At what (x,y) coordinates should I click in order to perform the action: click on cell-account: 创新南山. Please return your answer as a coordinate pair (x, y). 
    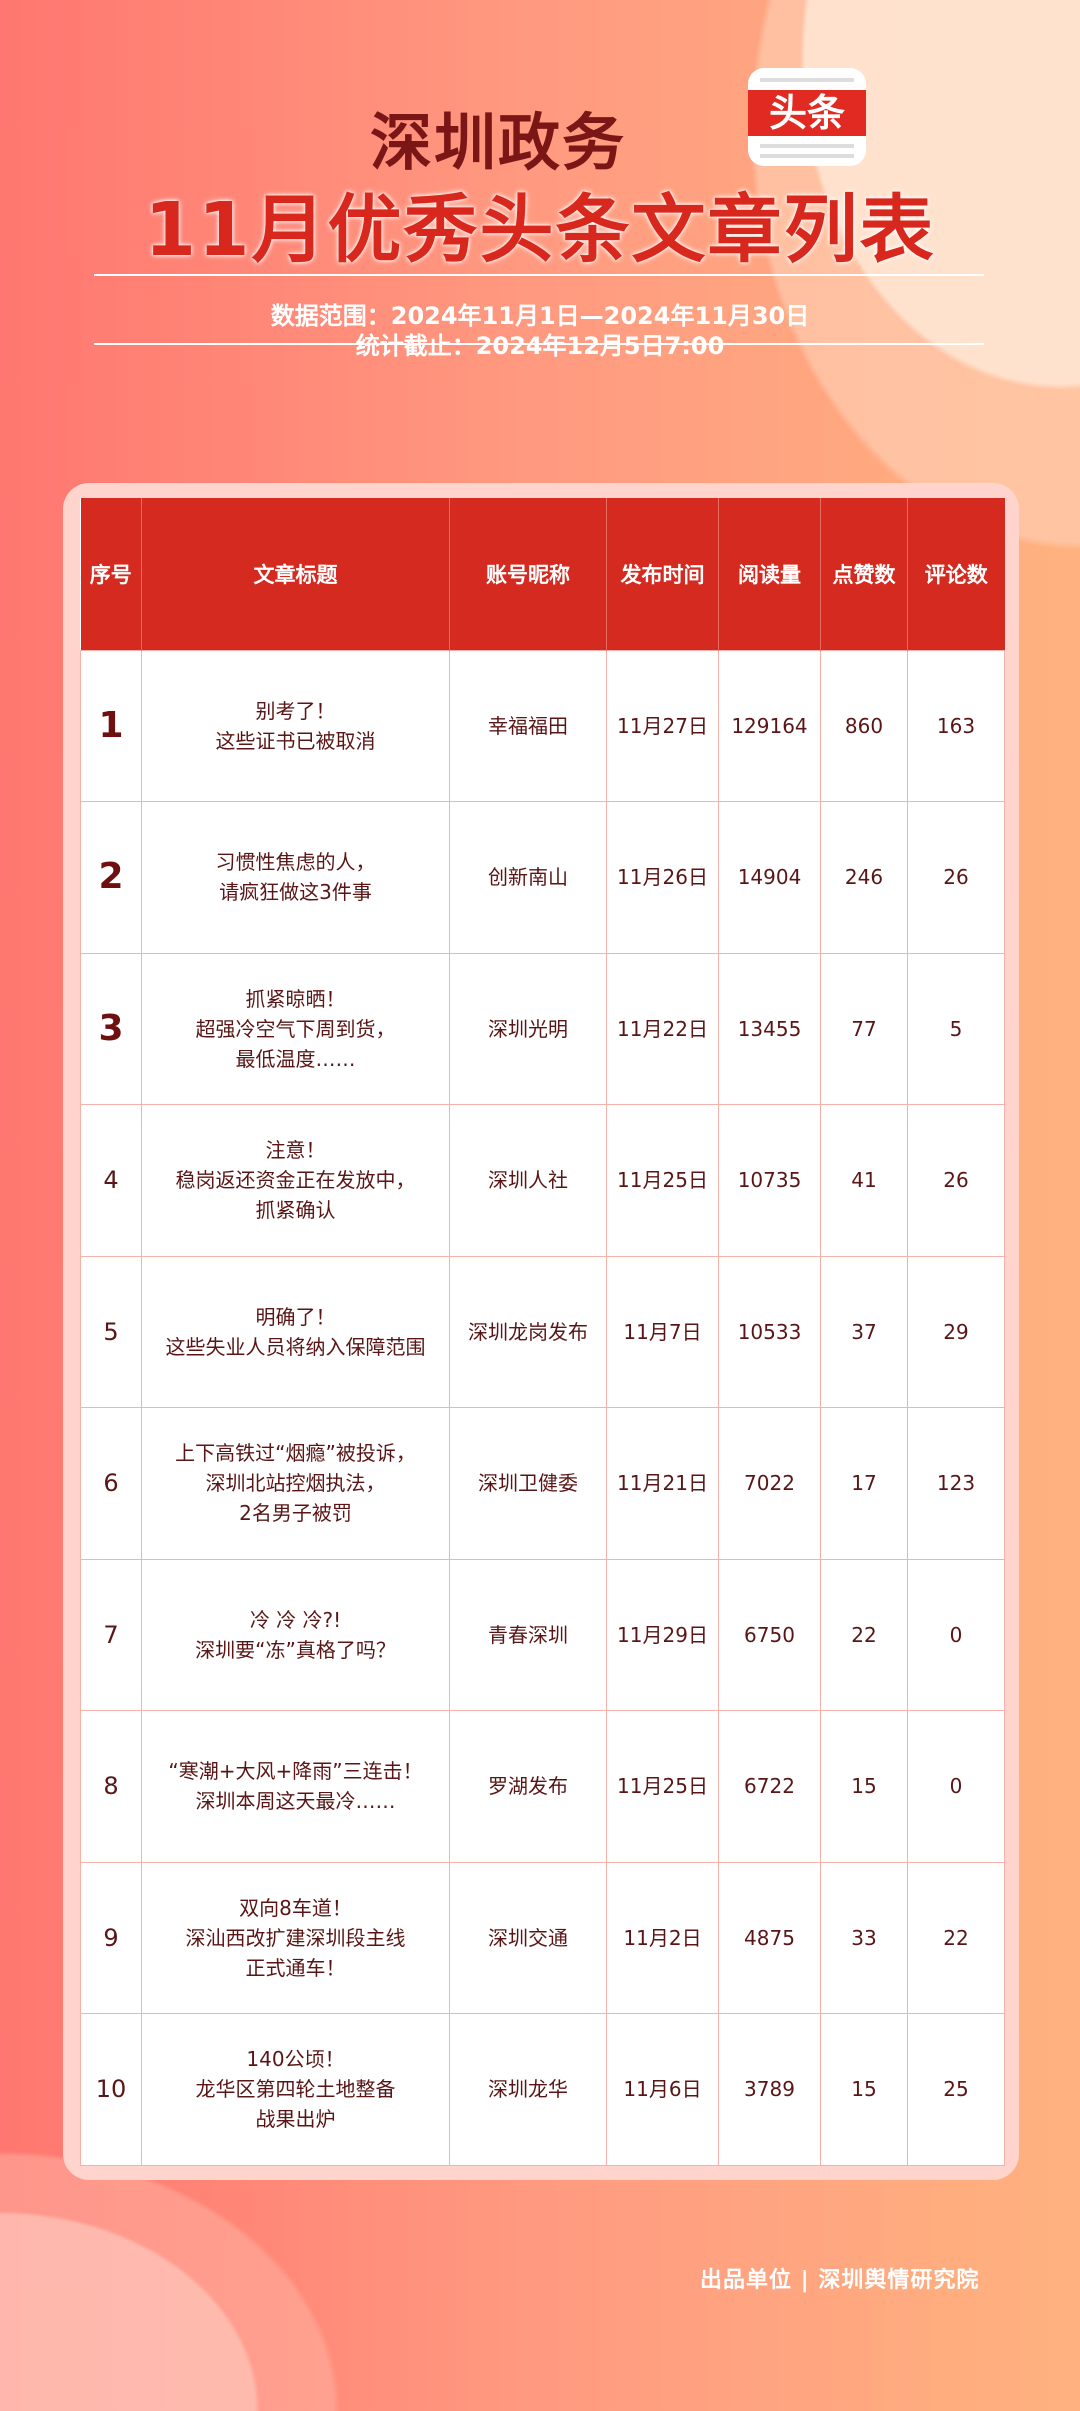
    Looking at the image, I should click on (528, 877).